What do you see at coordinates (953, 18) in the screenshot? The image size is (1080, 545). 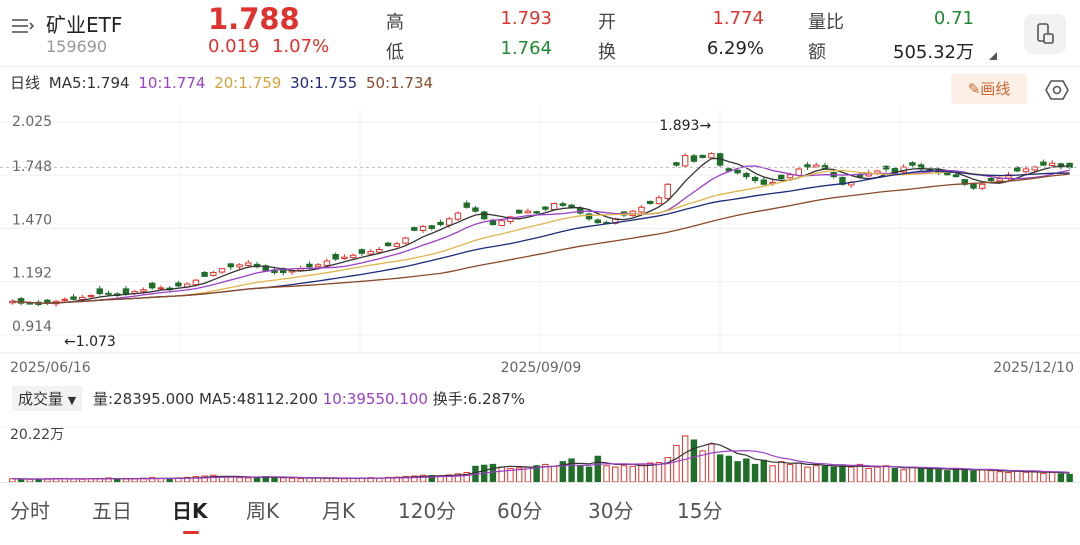 I see `quote-value-volume-ratio: 0.71` at bounding box center [953, 18].